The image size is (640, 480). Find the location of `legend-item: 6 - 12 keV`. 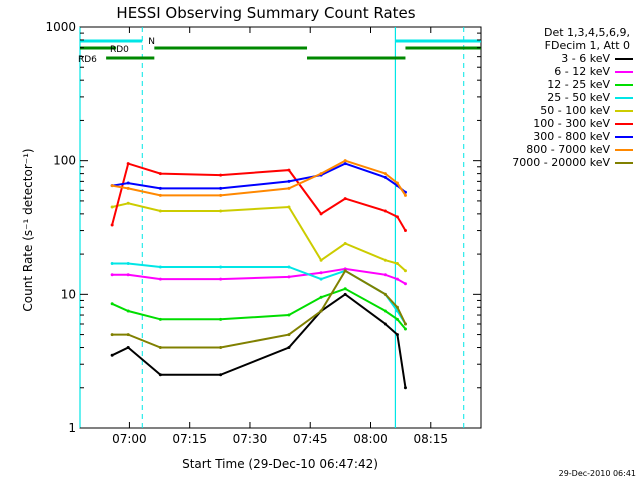

legend-item: 6 - 12 keV is located at coordinates (559, 71).